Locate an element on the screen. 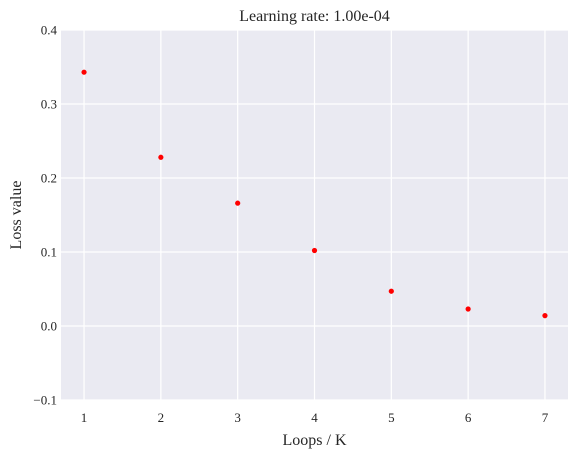  y-tick-label: 0.4 is located at coordinates (49, 30).